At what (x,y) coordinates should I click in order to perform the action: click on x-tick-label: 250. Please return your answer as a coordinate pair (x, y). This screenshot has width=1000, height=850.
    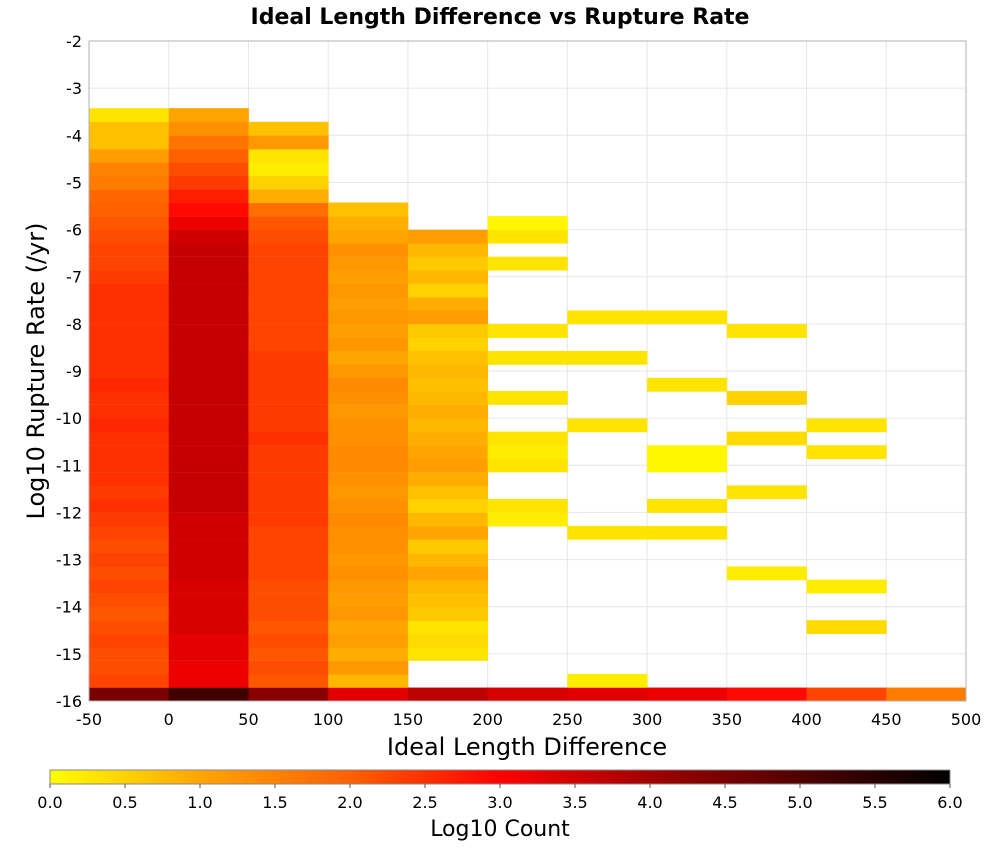
    Looking at the image, I should click on (567, 719).